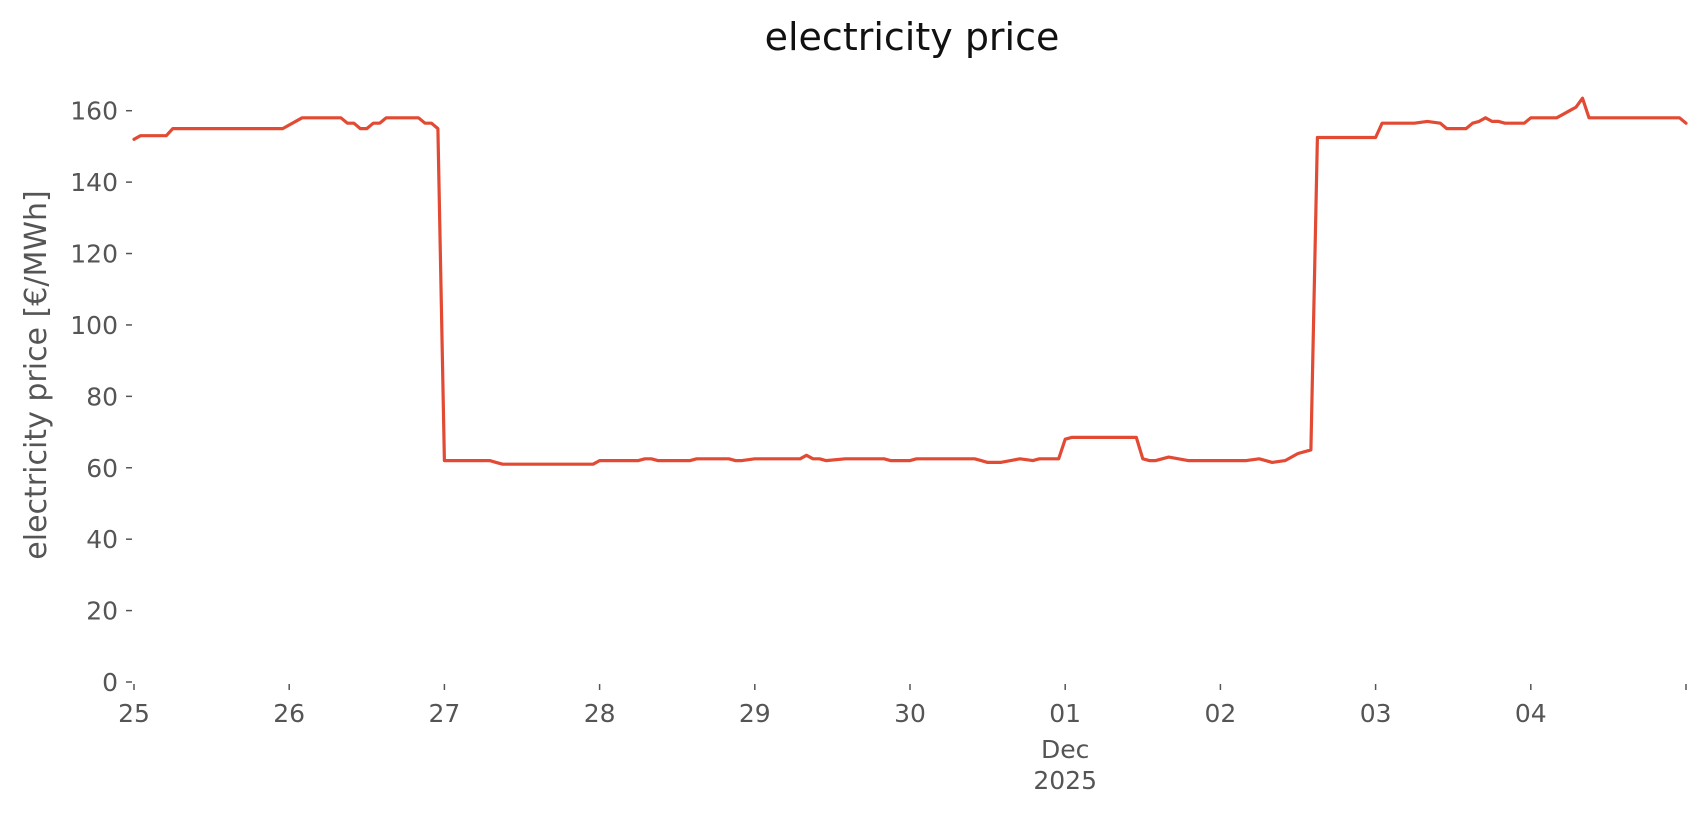 The image size is (1706, 815). Describe the element at coordinates (910, 713) in the screenshot. I see `x-tick-label: 30` at that location.